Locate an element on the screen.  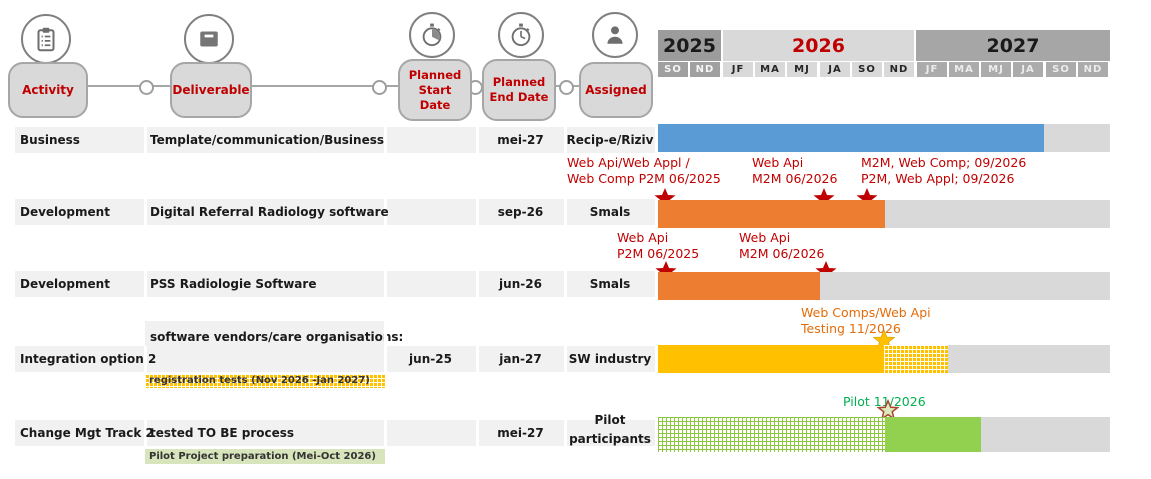
flow-node-label: Activity is located at coordinates (48, 89).